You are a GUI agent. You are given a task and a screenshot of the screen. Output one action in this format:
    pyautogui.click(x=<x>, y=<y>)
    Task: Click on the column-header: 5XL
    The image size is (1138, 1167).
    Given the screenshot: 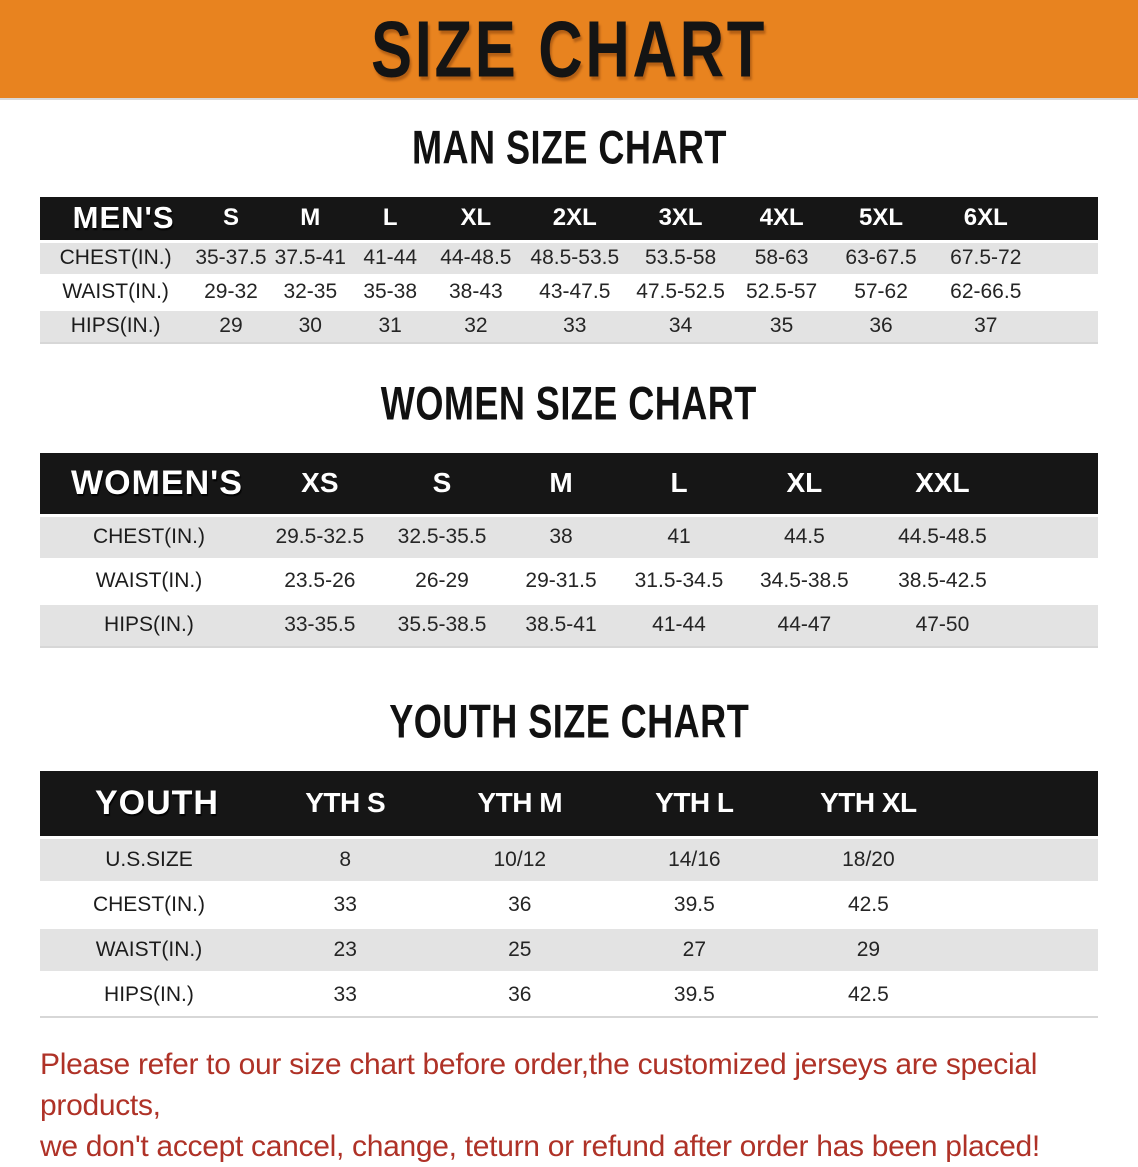 What is the action you would take?
    pyautogui.click(x=881, y=218)
    